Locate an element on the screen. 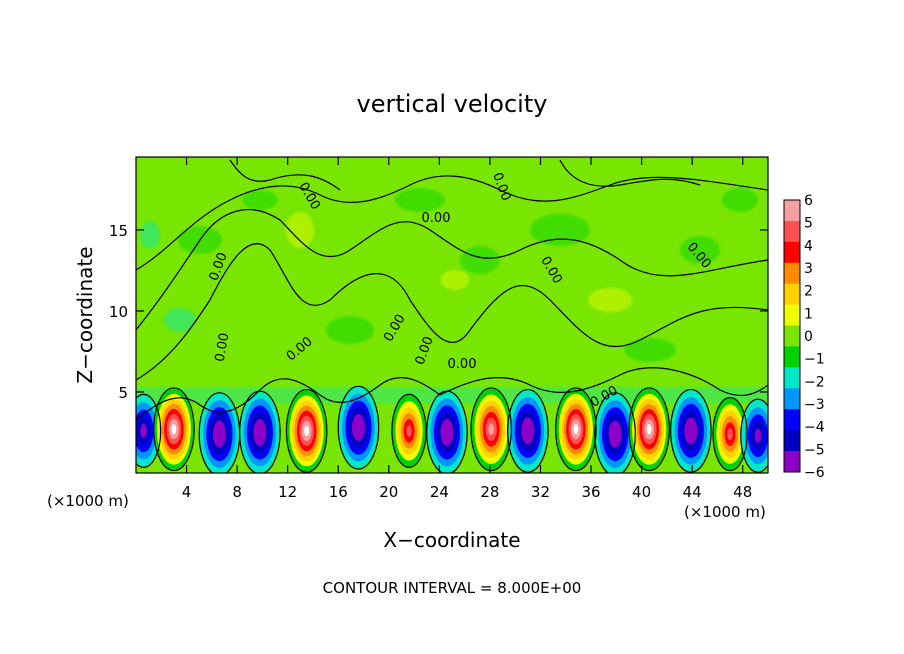 The image size is (904, 654). y-axis-label: Z−coordinate is located at coordinates (85, 314).